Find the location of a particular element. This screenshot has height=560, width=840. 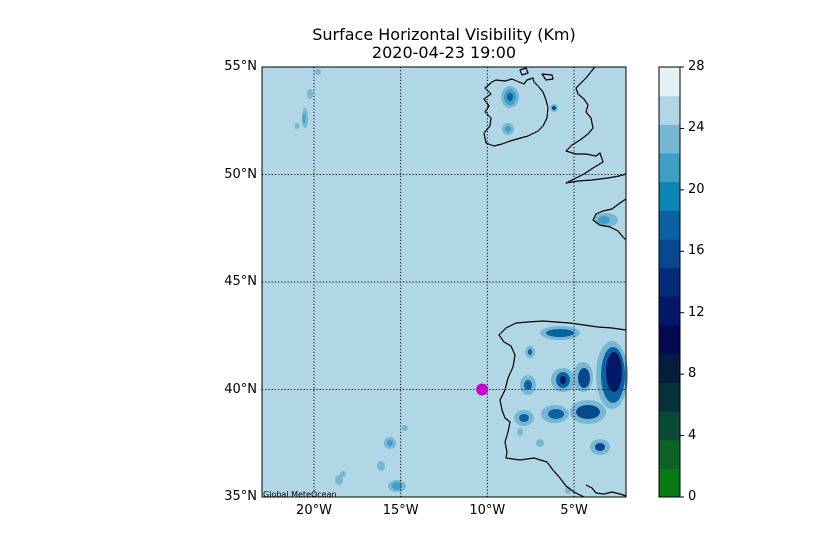

longitude-label: 15°W is located at coordinates (400, 510).